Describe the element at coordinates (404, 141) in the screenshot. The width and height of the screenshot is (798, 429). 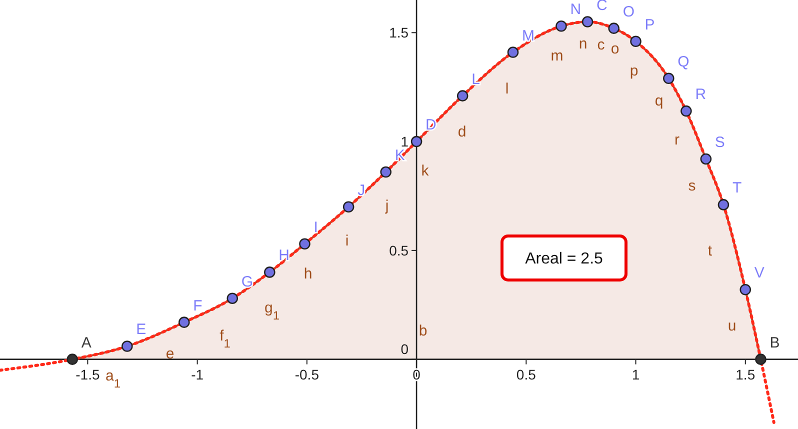
I see `y-tick-label: 1` at that location.